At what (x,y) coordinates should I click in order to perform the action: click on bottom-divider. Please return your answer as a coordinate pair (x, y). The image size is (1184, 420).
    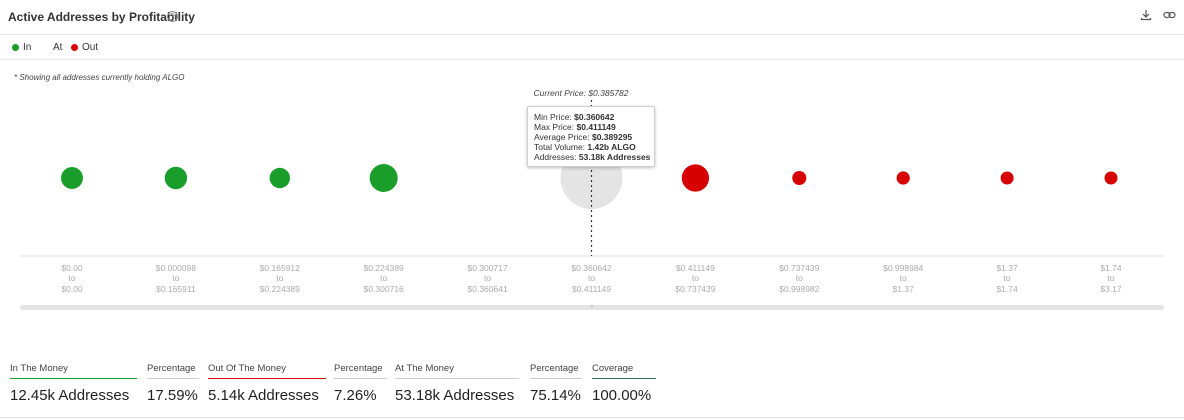
    Looking at the image, I should click on (592, 417).